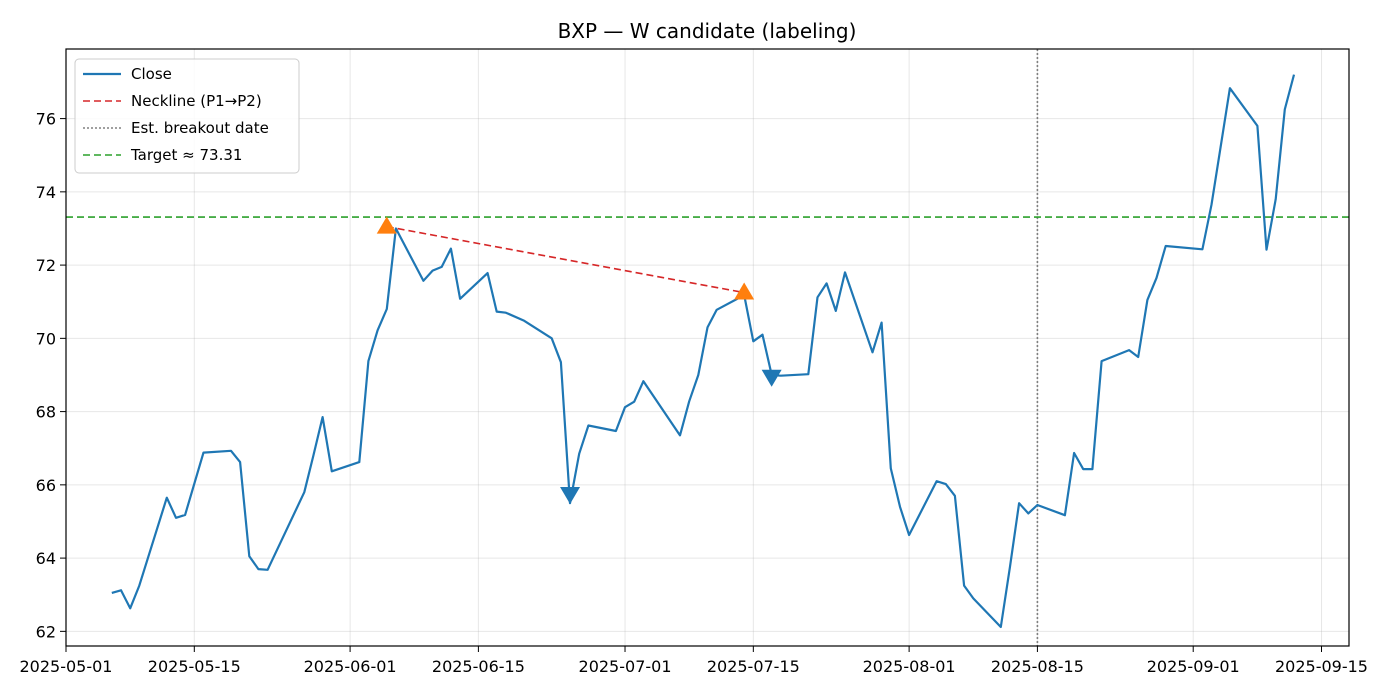 Image resolution: width=1400 pixels, height=700 pixels. Describe the element at coordinates (51, 375) in the screenshot. I see `y-axis: 62 64 66 68 70 72 74 76` at that location.